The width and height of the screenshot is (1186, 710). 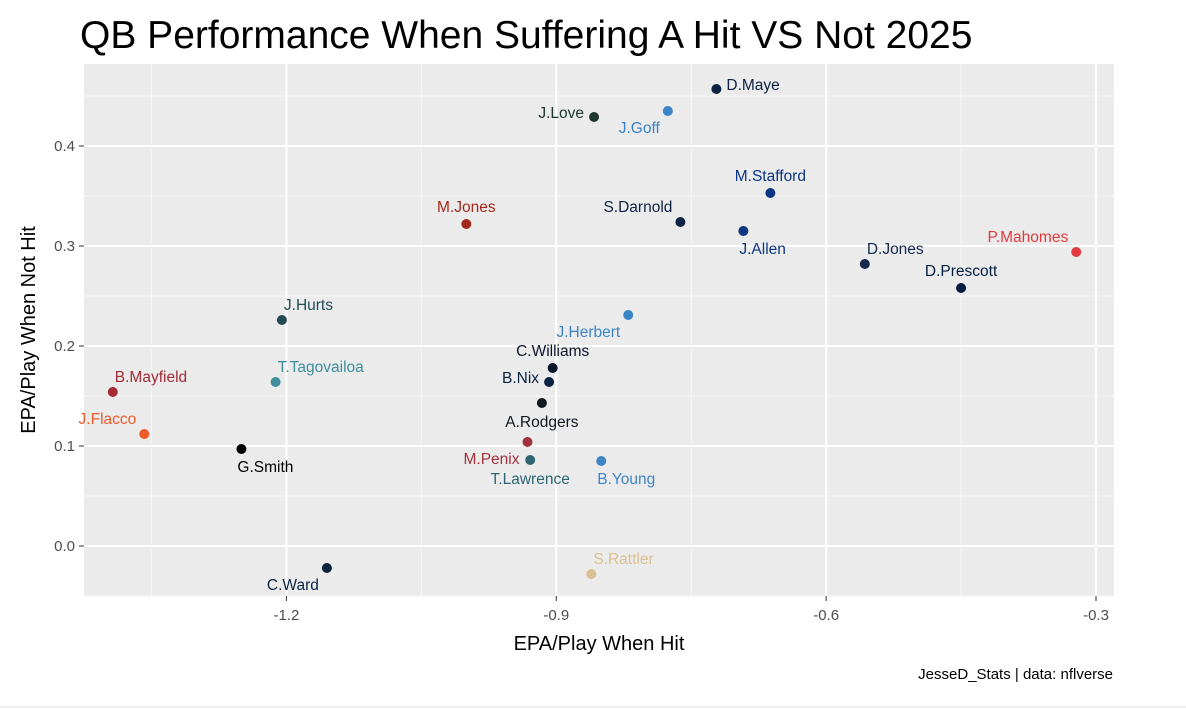 What do you see at coordinates (599, 644) in the screenshot?
I see `x-axis-title: EPA/Play When Hit` at bounding box center [599, 644].